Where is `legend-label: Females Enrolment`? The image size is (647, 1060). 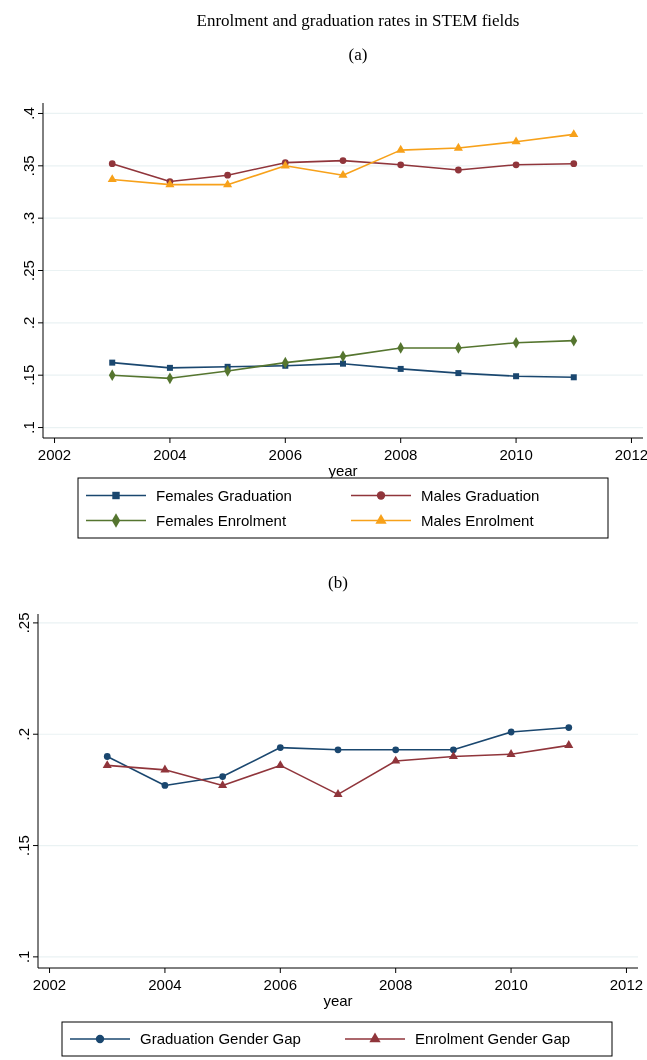 legend-label: Females Enrolment is located at coordinates (221, 520).